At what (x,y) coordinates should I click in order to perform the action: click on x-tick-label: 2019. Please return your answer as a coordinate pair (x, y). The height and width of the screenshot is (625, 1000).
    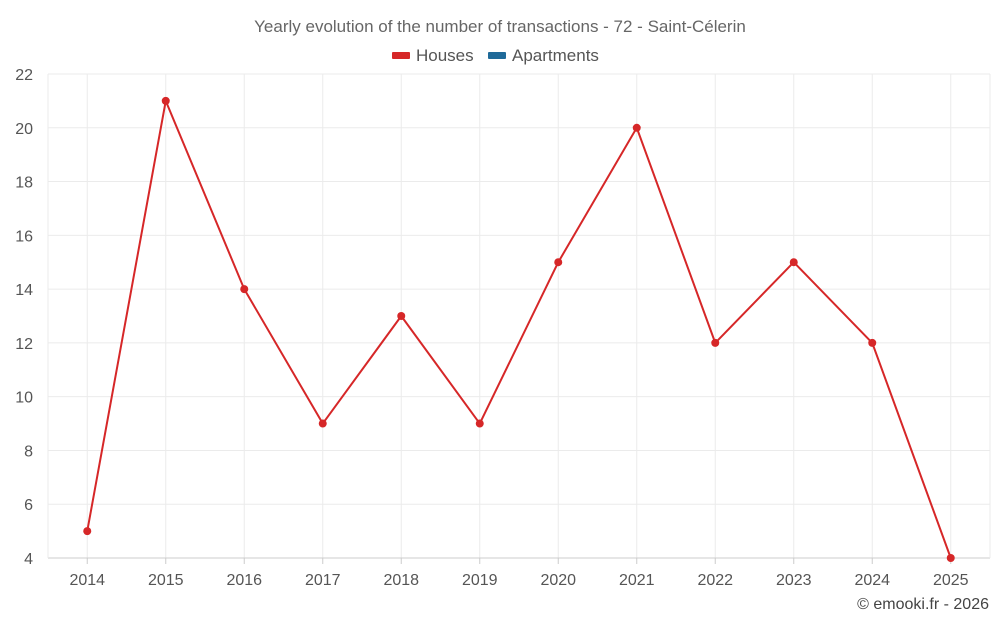
    Looking at the image, I should click on (480, 580).